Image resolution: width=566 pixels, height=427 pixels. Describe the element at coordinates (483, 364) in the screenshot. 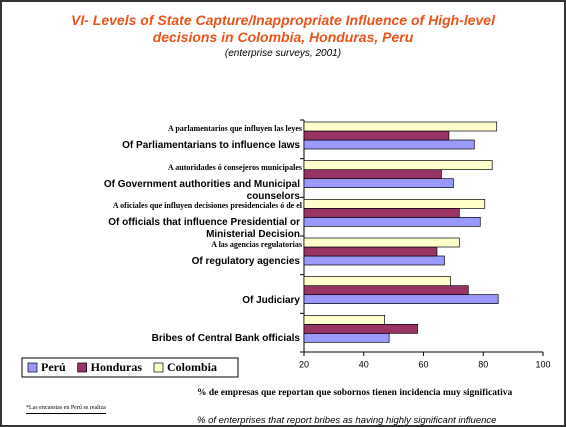

I see `x-tick-label: 80` at that location.